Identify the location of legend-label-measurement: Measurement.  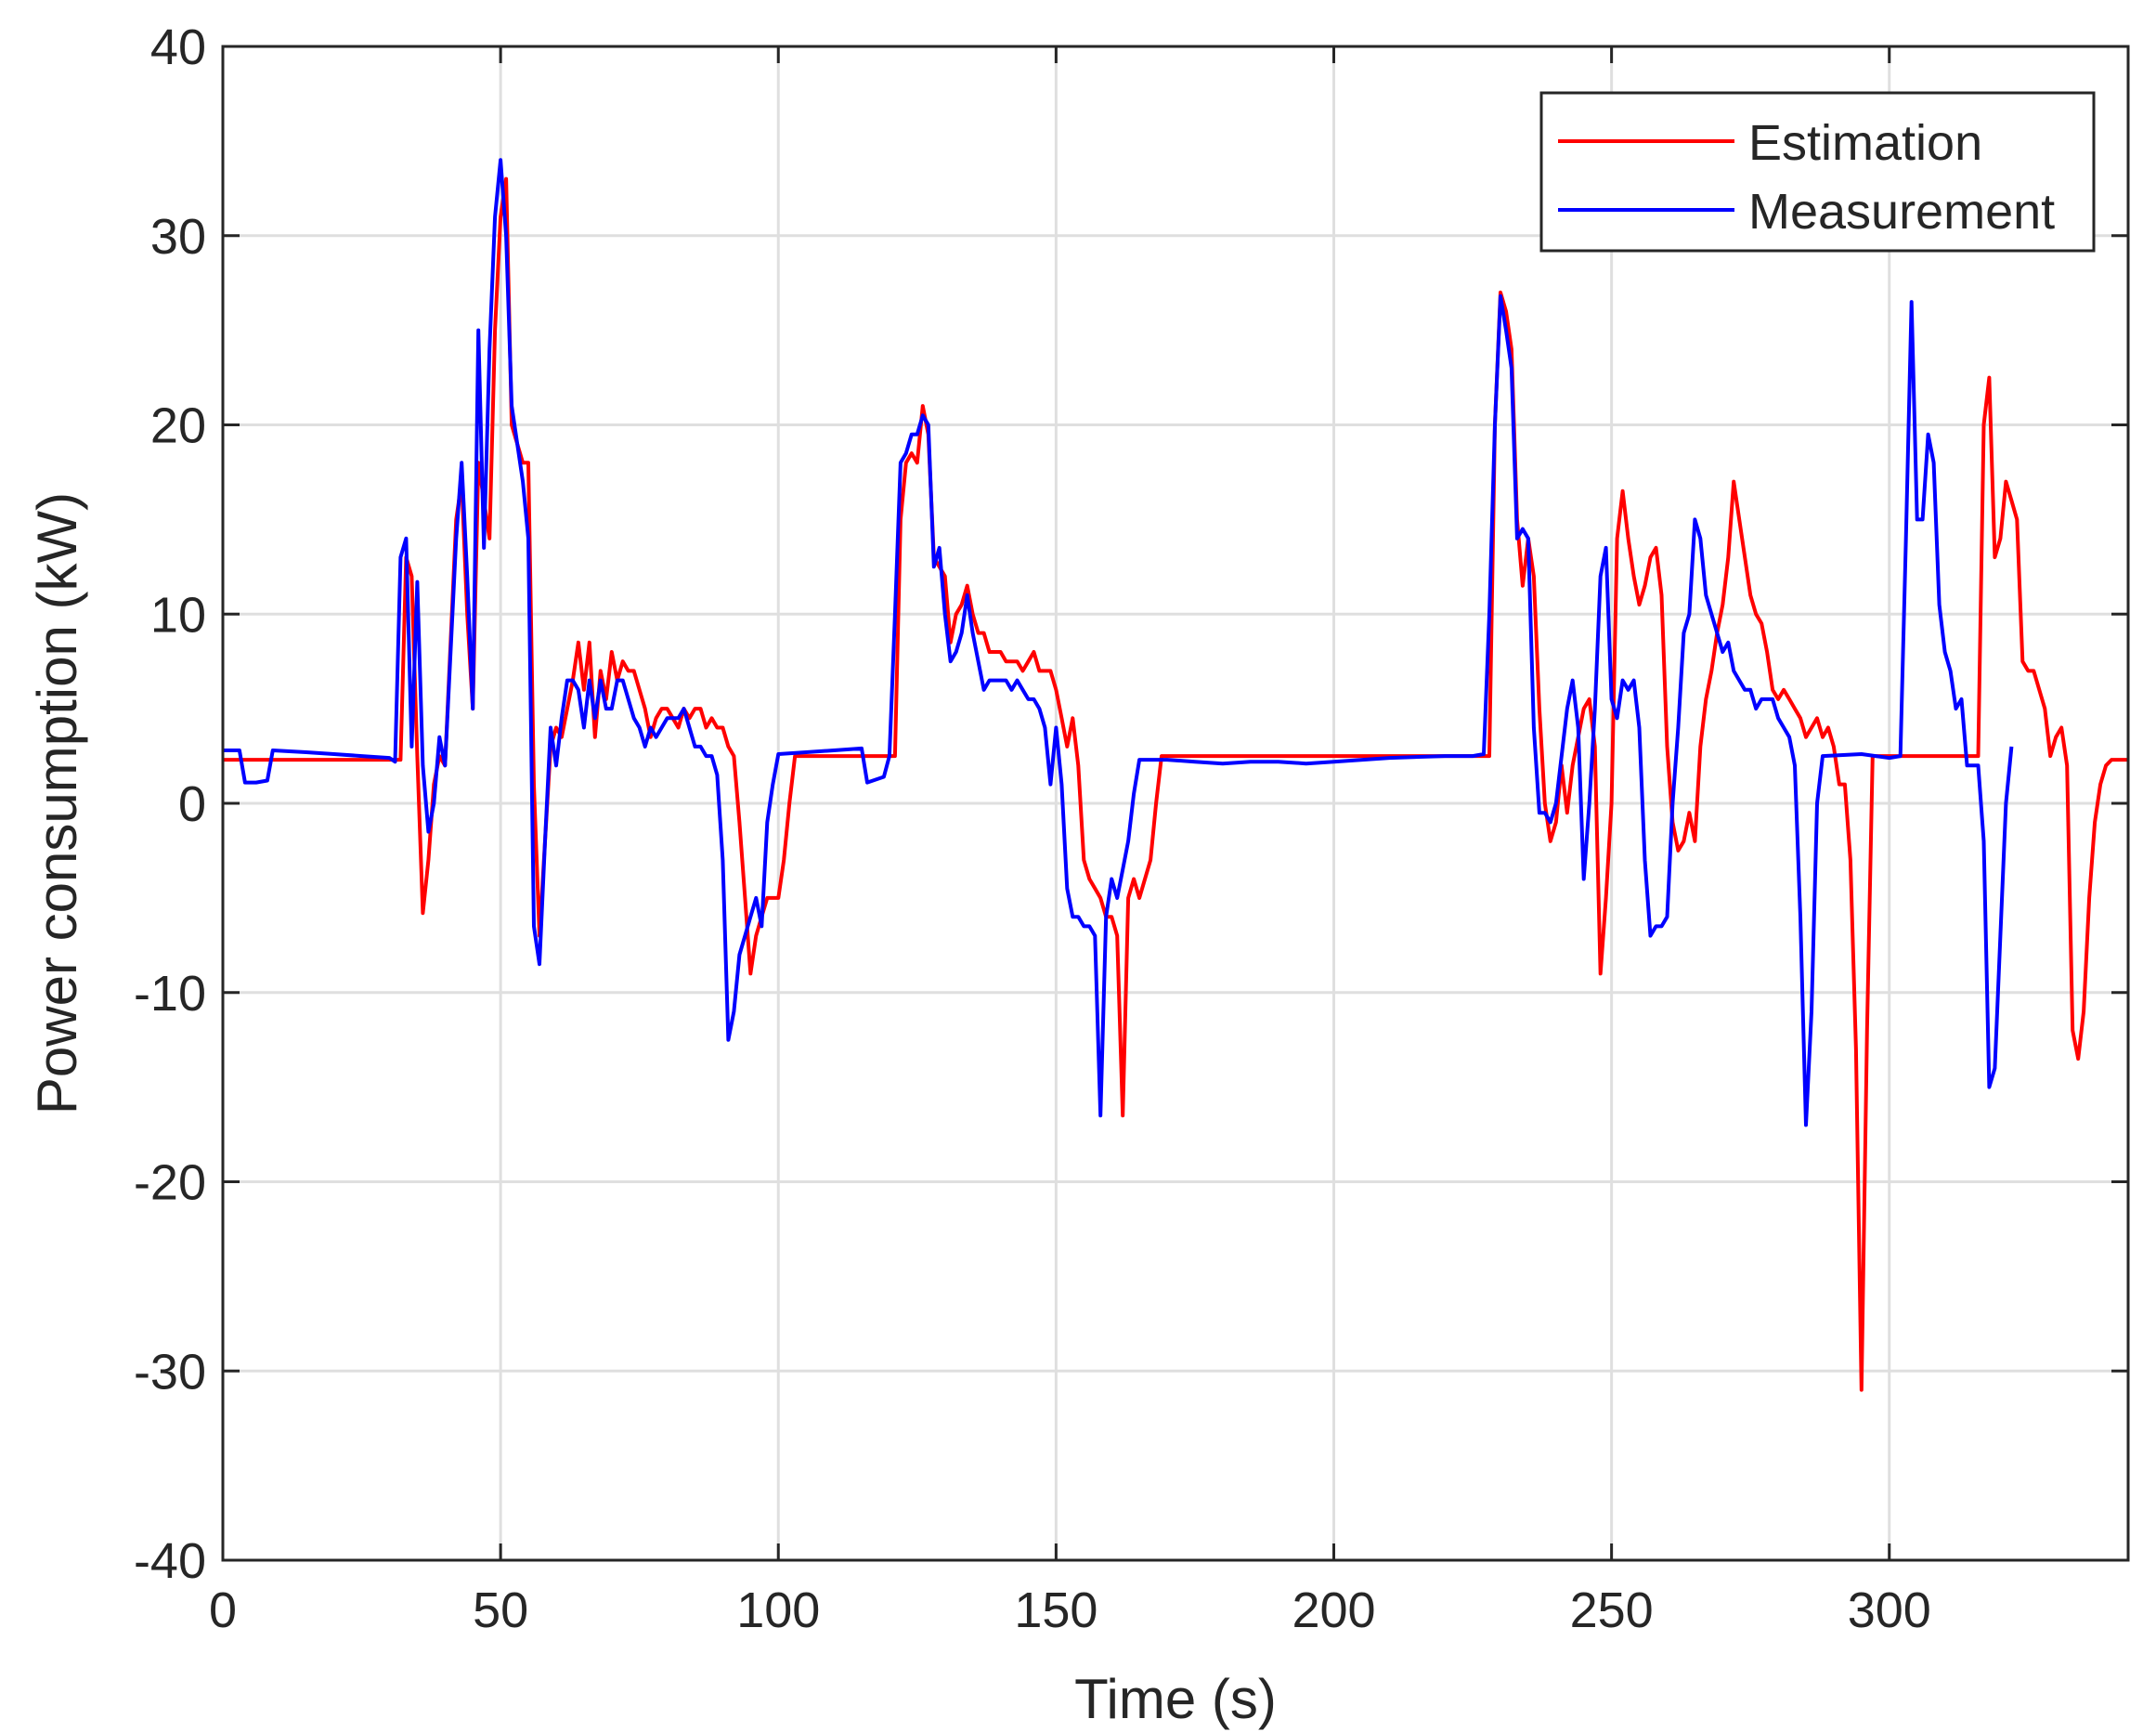
(1901, 212).